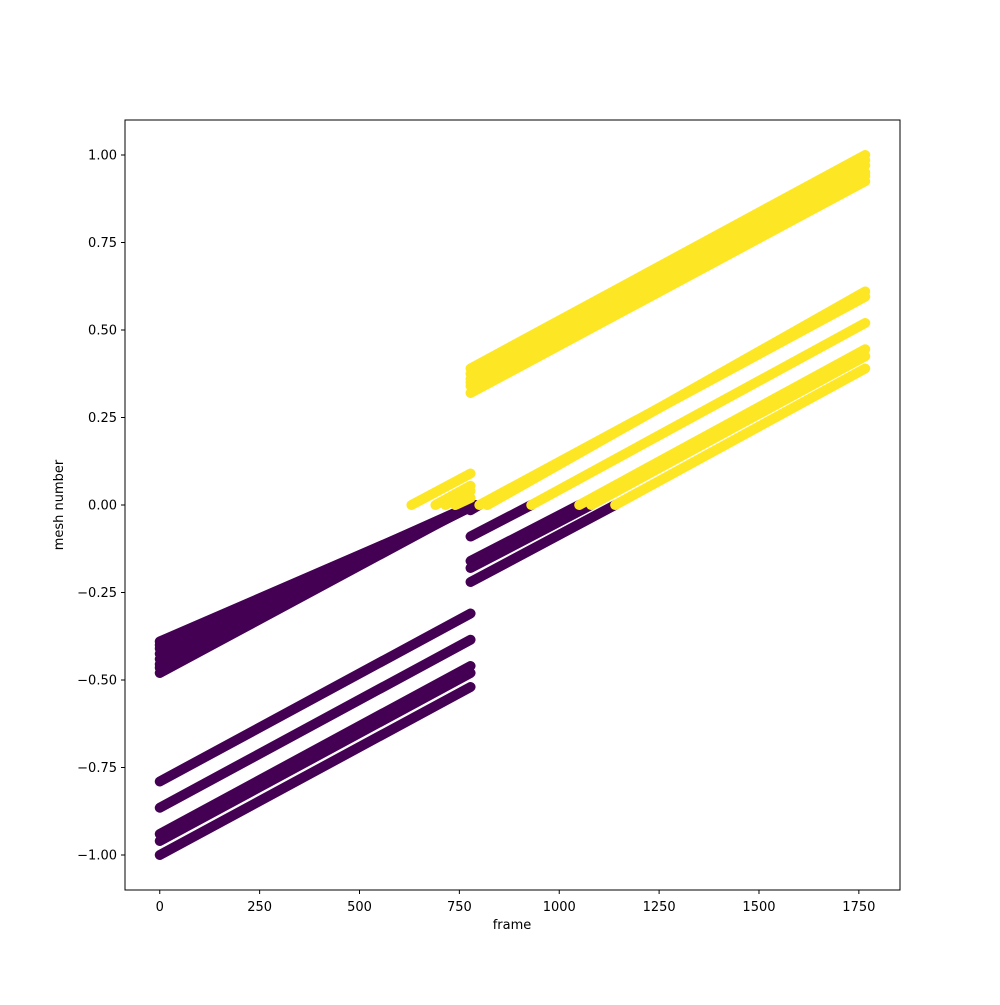 The width and height of the screenshot is (1000, 1005). I want to click on y-tick-label-1: −0.75, so click(97, 768).